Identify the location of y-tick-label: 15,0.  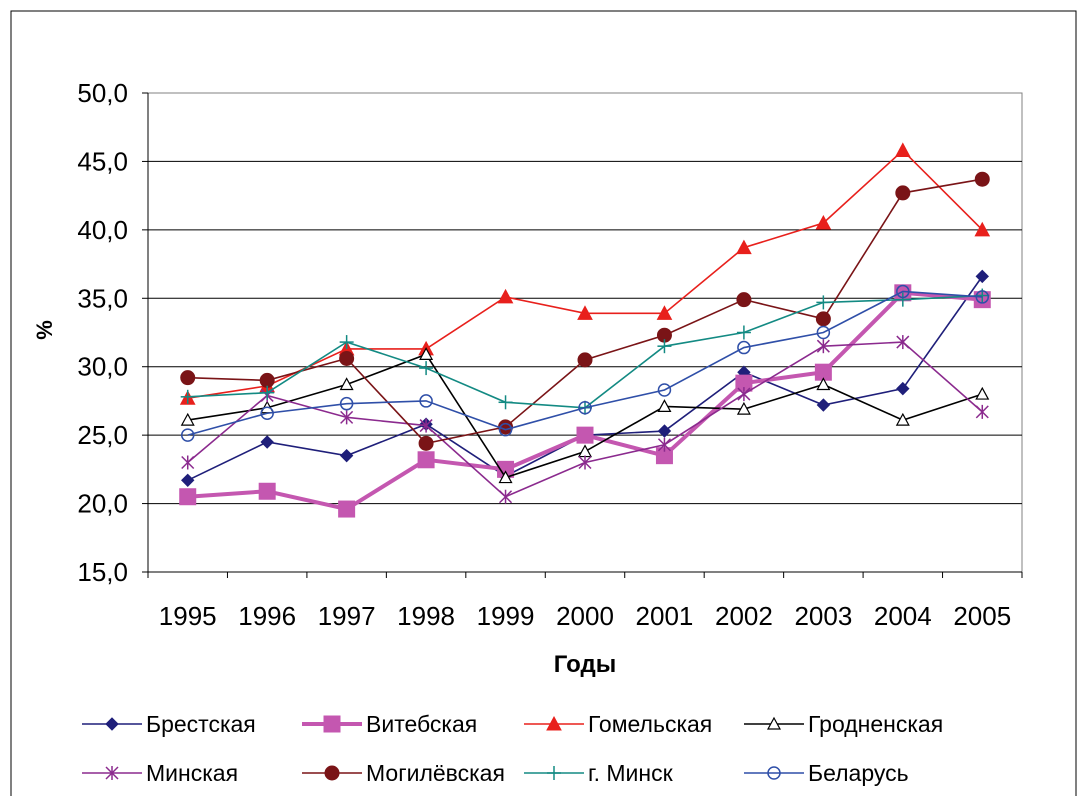
(102, 572).